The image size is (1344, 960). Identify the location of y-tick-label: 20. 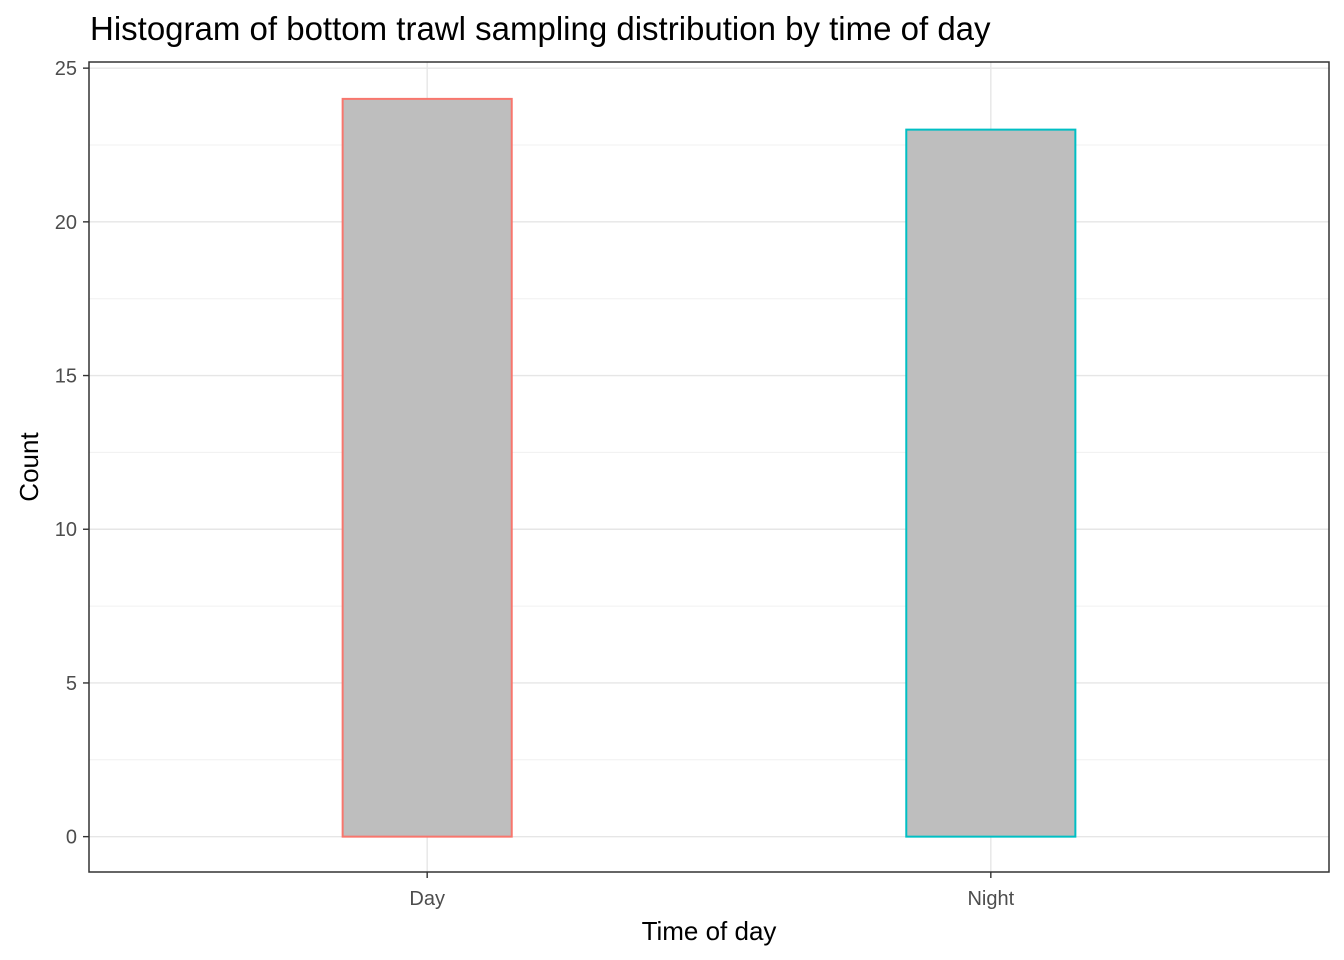
(66, 223).